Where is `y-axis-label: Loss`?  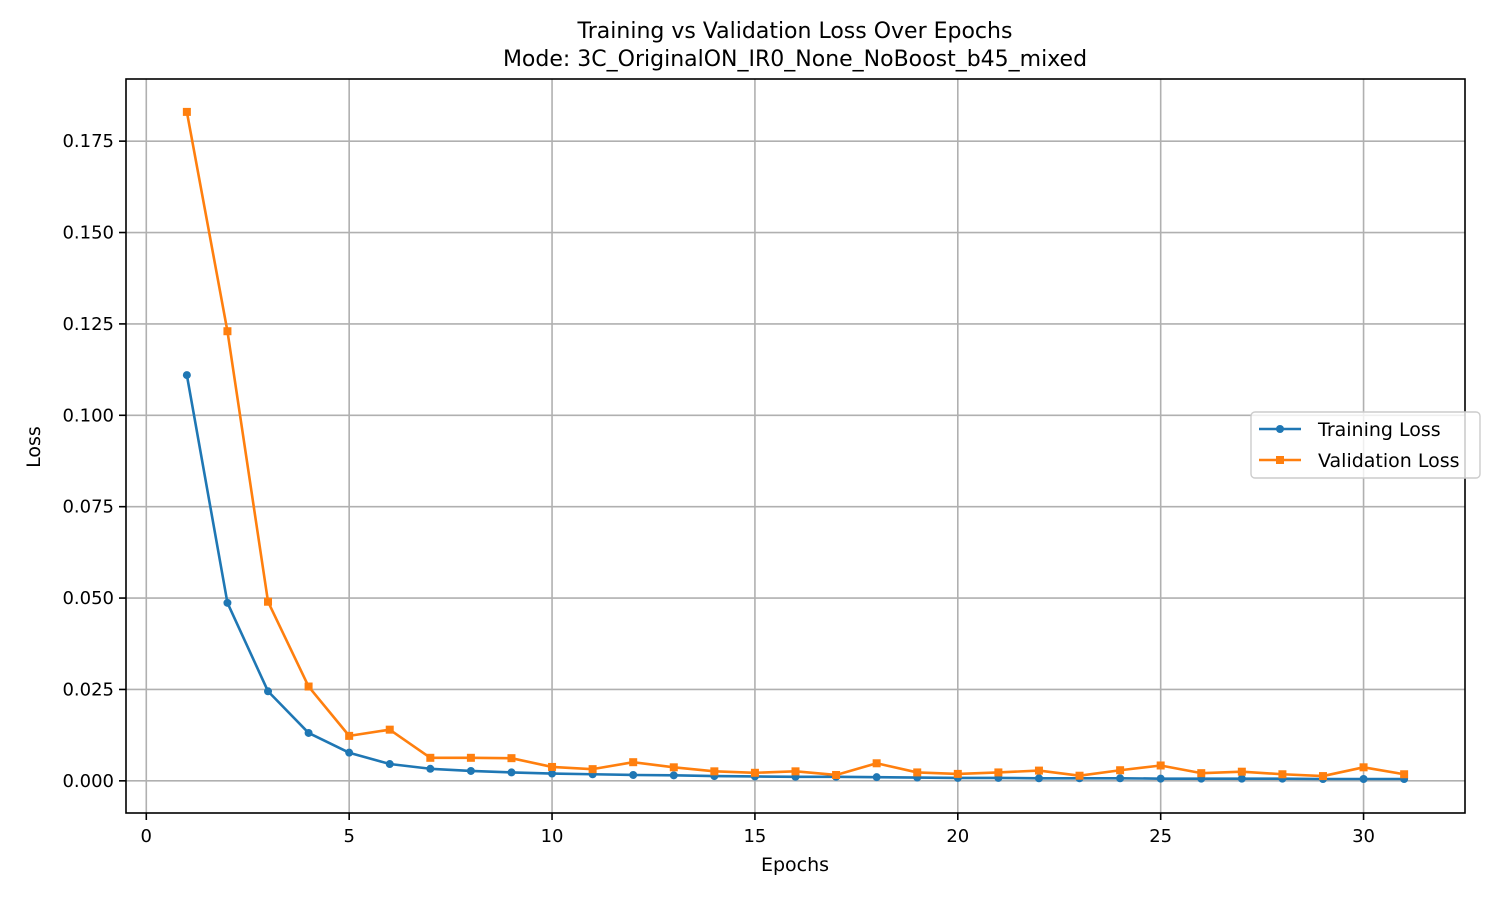 y-axis-label: Loss is located at coordinates (34, 447).